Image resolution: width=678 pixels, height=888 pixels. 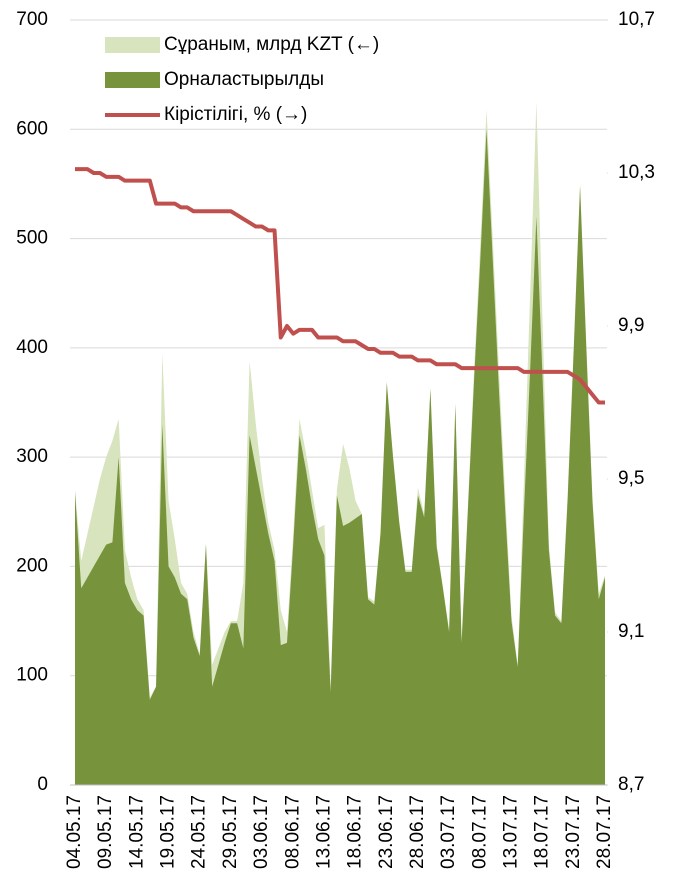 I want to click on x-tick-label: 24.05.17, so click(x=199, y=832).